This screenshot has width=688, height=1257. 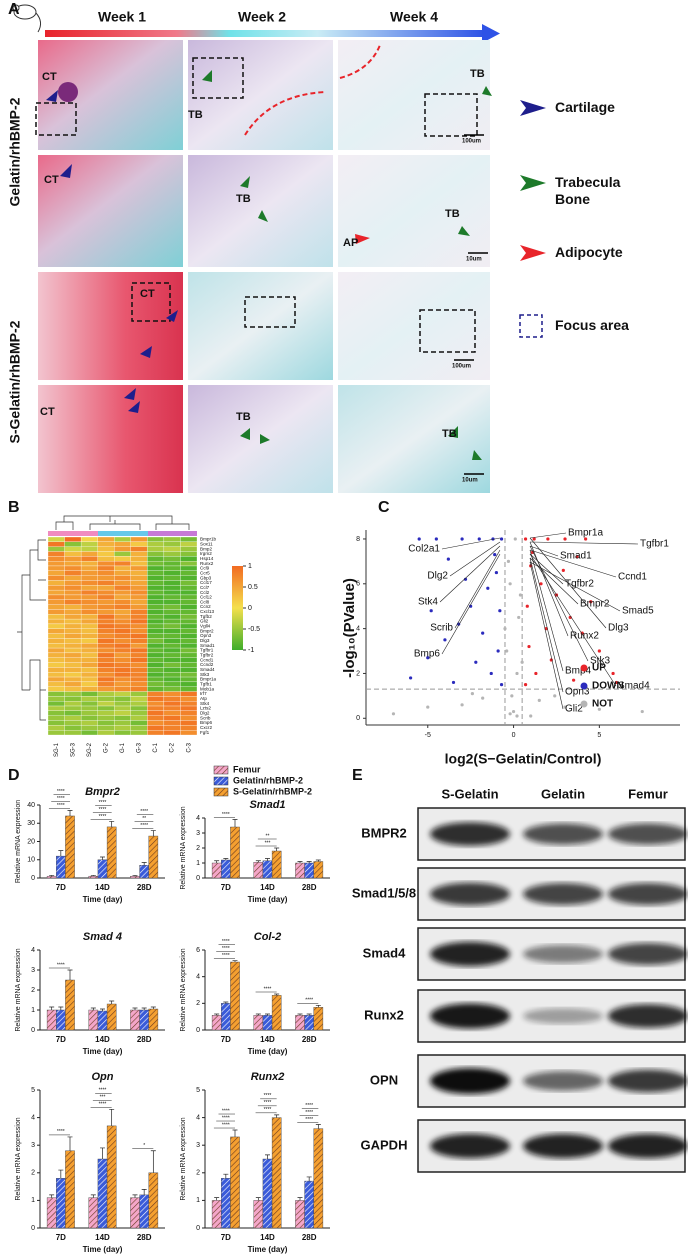 What do you see at coordinates (268, 843) in the screenshot?
I see `significance-label: ***` at bounding box center [268, 843].